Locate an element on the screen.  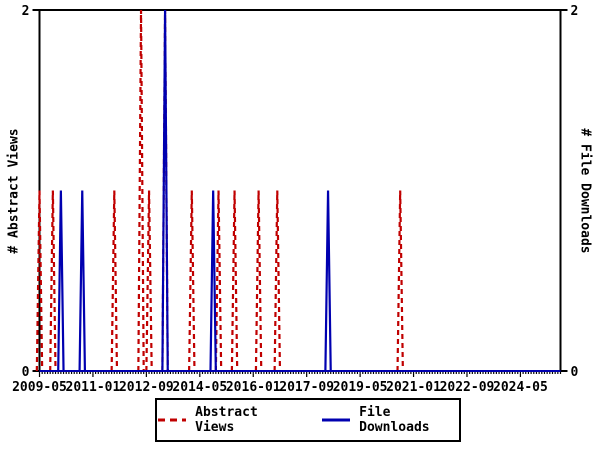
x-tick-label: 2011-01 is located at coordinates (93, 387).